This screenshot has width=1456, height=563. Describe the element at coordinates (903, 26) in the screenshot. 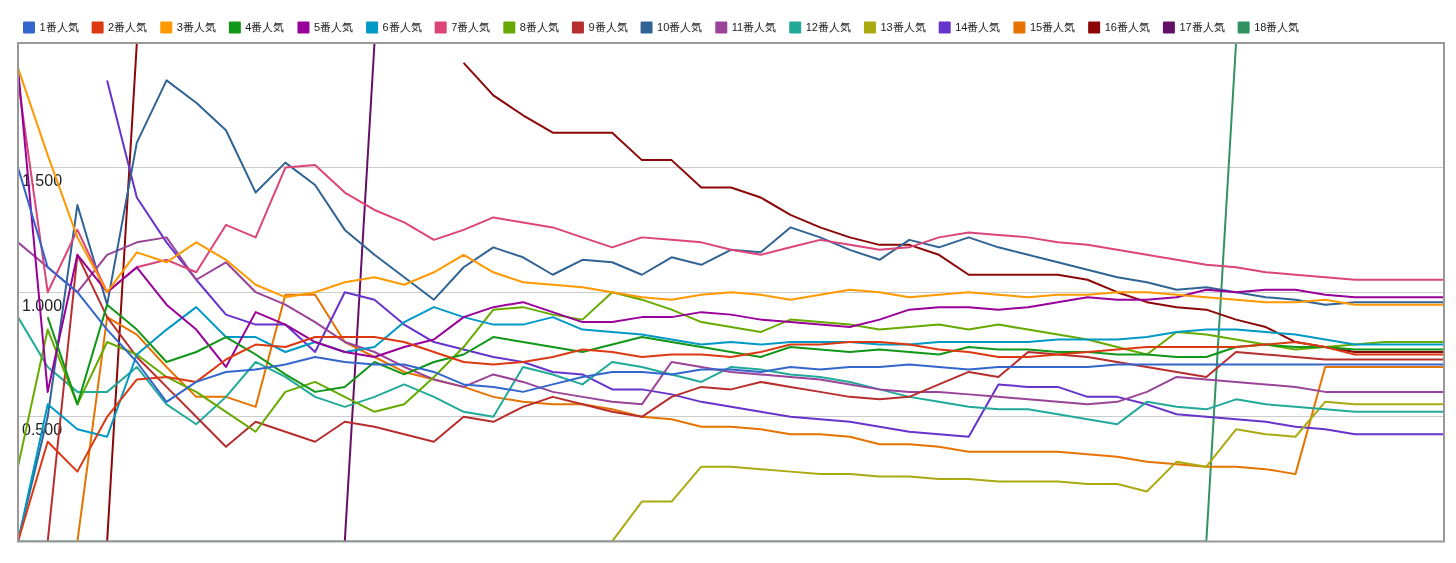

I see `legend-label: 13番人気` at that location.